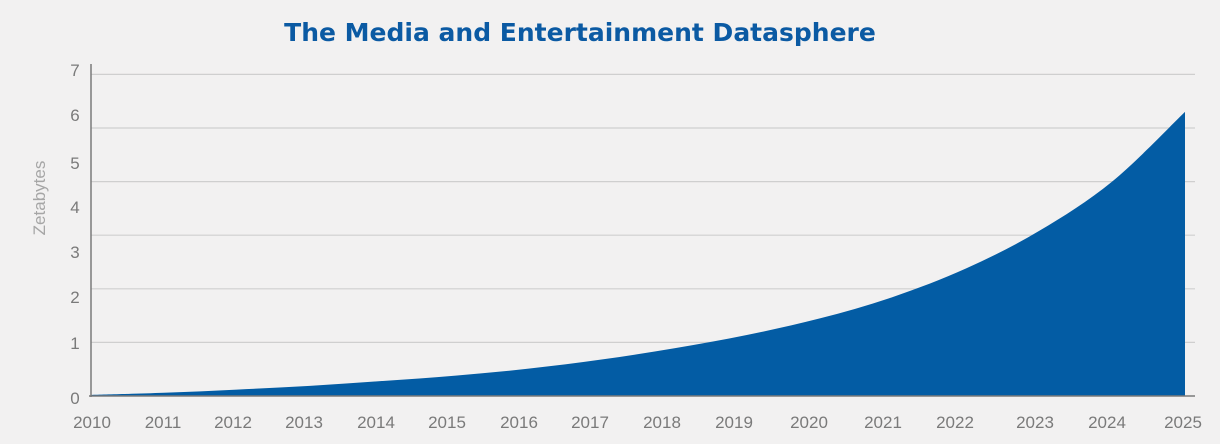 Image resolution: width=1220 pixels, height=444 pixels. Describe the element at coordinates (74, 115) in the screenshot. I see `y-tick-label-6: 6` at that location.